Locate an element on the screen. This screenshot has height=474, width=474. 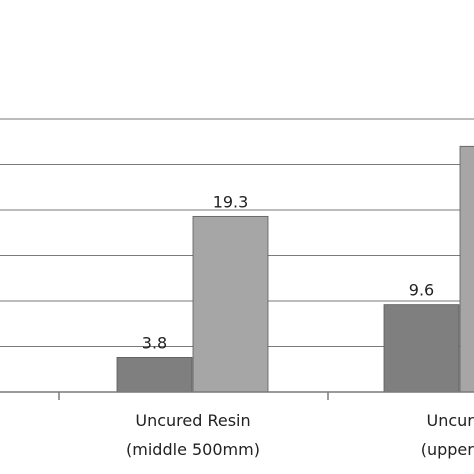
data-label: 3.8 is located at coordinates (154, 342).